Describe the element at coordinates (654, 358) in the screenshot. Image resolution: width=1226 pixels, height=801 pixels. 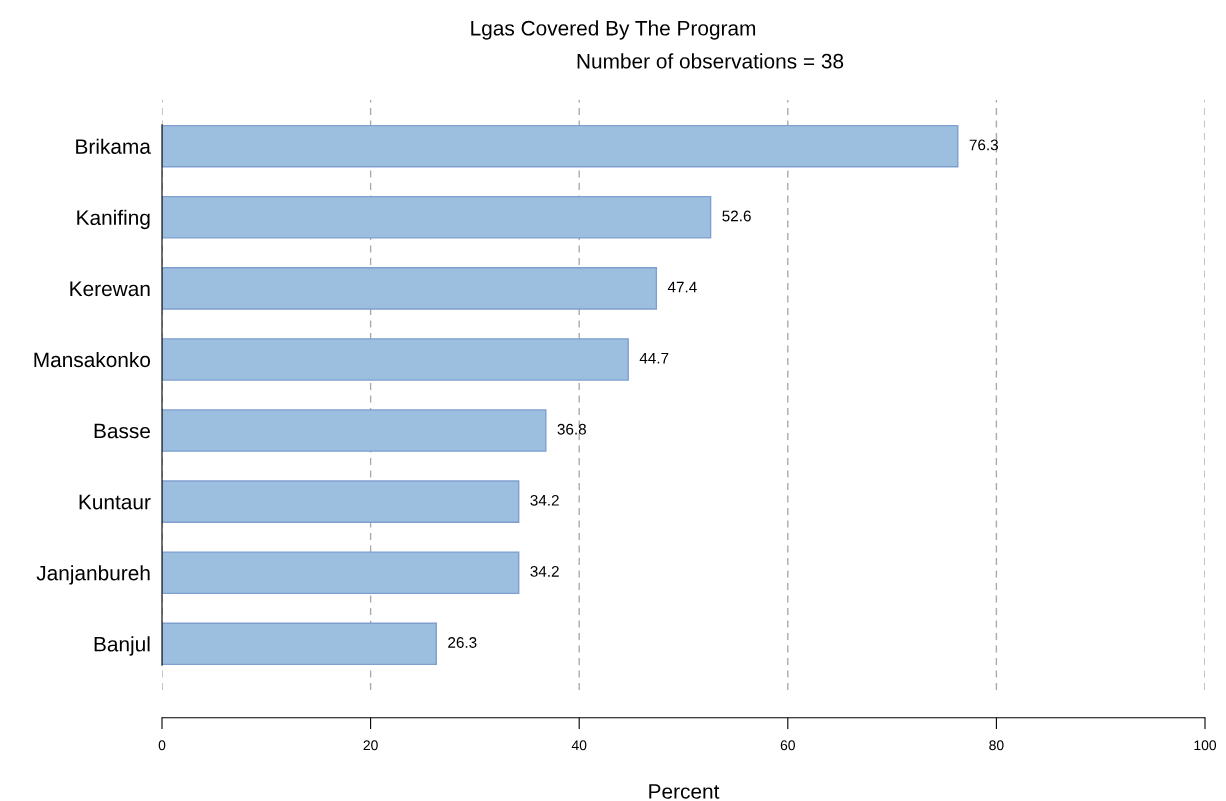
I see `data-label: 44.7` at that location.